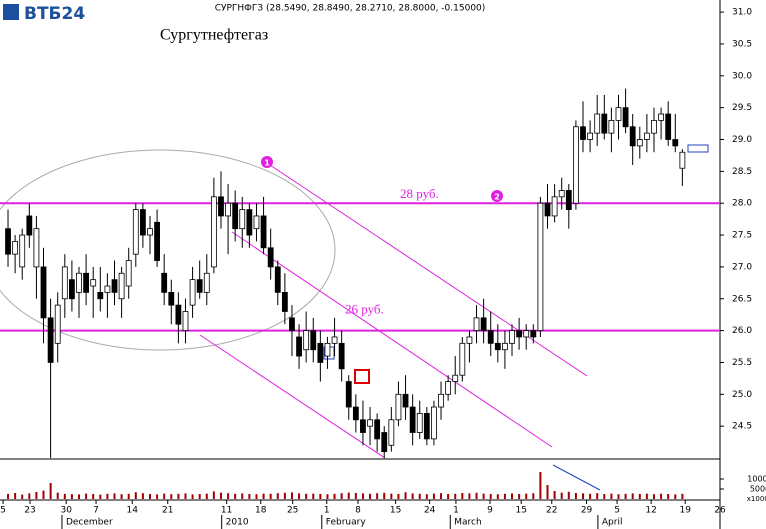 The width and height of the screenshot is (766, 529). Describe the element at coordinates (756, 479) in the screenshot. I see `volume-tick-label: 10000` at that location.